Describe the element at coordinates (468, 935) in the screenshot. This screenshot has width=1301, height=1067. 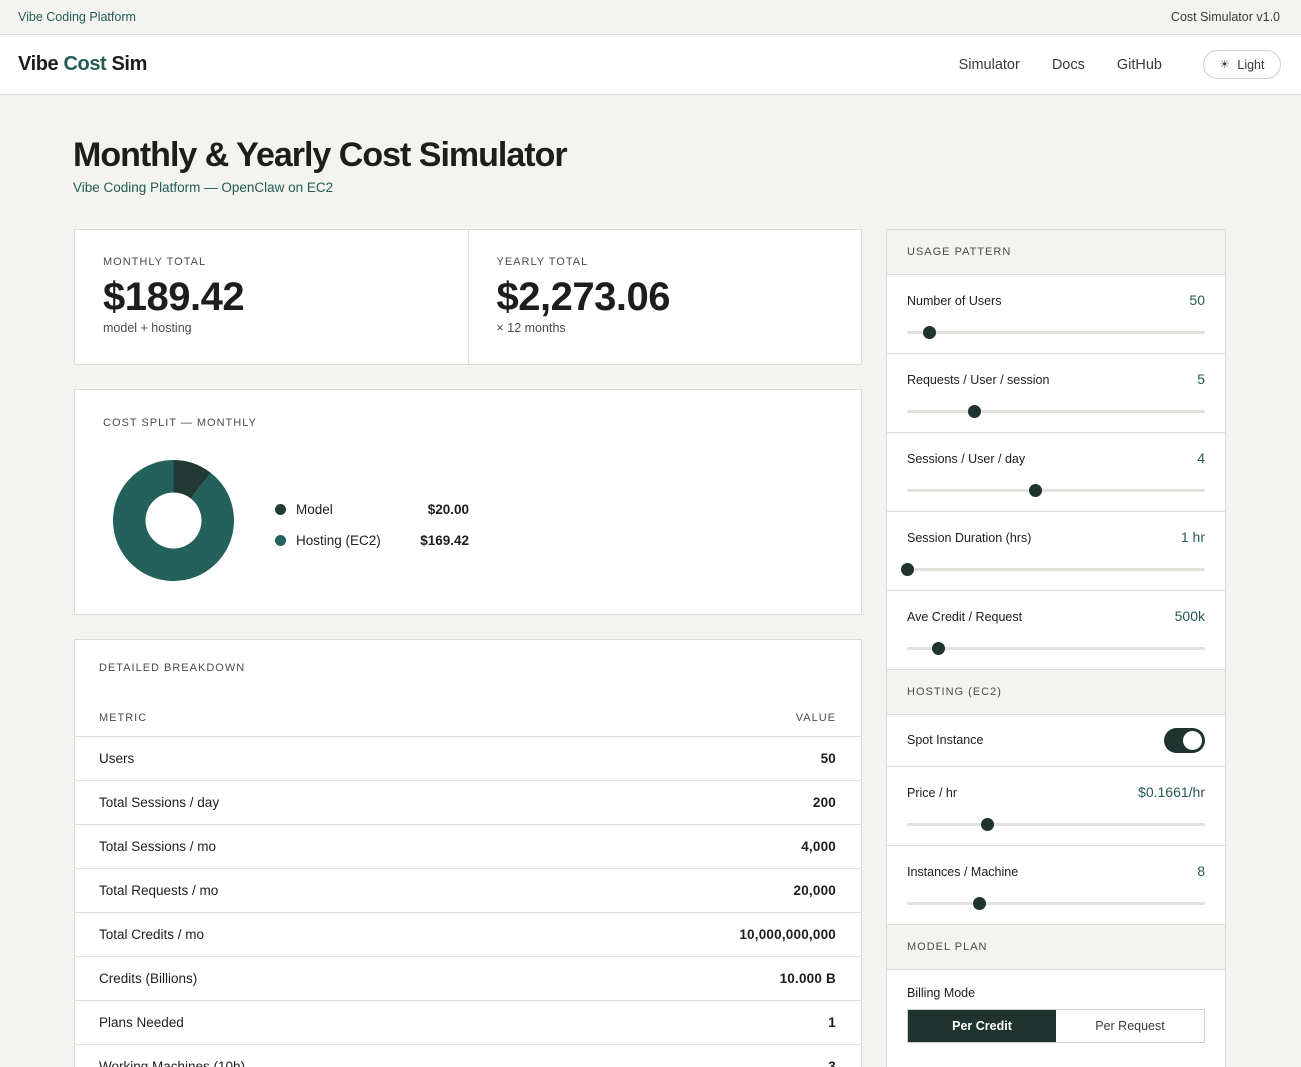
I see `table-row: Total Credits / mo 10,000,000,000` at that location.